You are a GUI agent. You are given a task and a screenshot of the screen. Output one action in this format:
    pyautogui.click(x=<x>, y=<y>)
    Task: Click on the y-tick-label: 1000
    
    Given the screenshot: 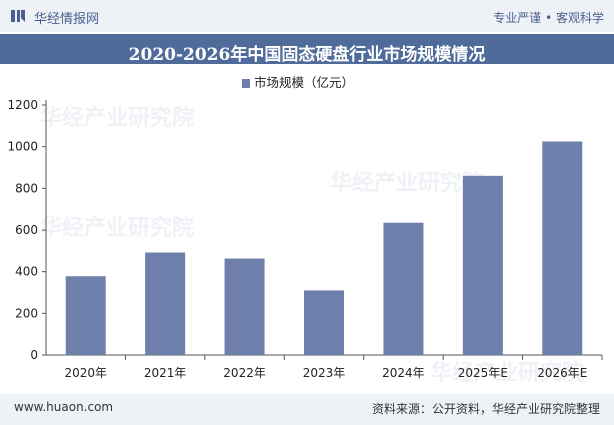 What is the action you would take?
    pyautogui.click(x=22, y=147)
    